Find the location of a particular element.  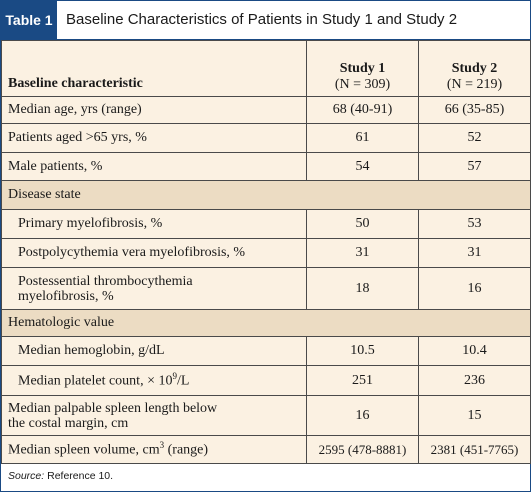

row-label: Male patients, % is located at coordinates (154, 166).